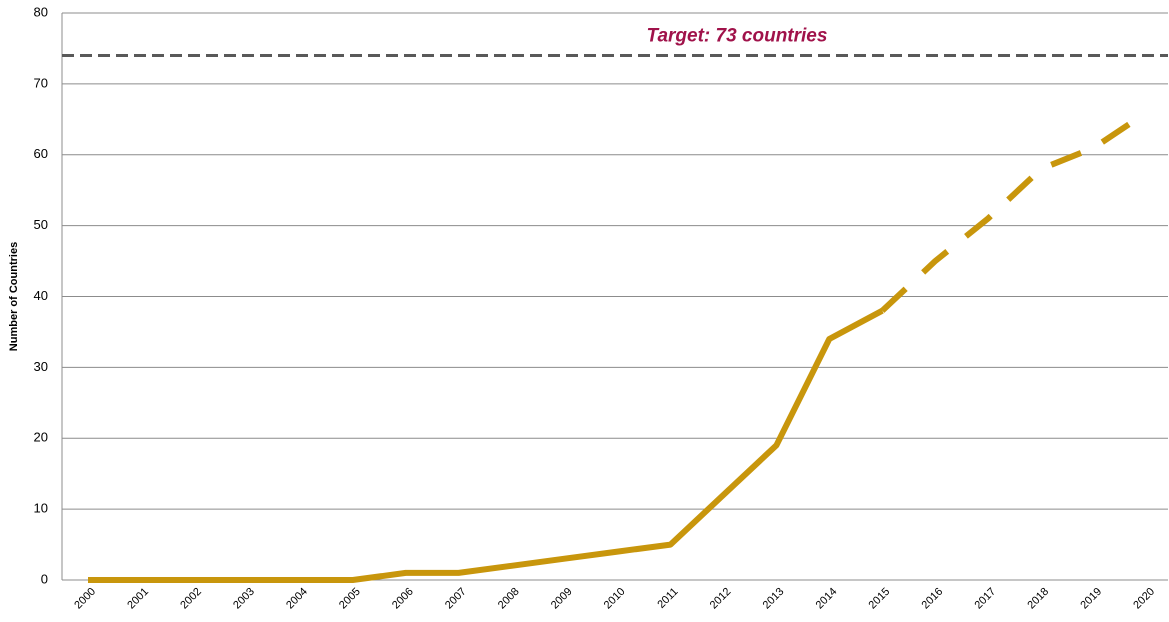 The width and height of the screenshot is (1169, 622). I want to click on x-tick-label: 2012, so click(721, 599).